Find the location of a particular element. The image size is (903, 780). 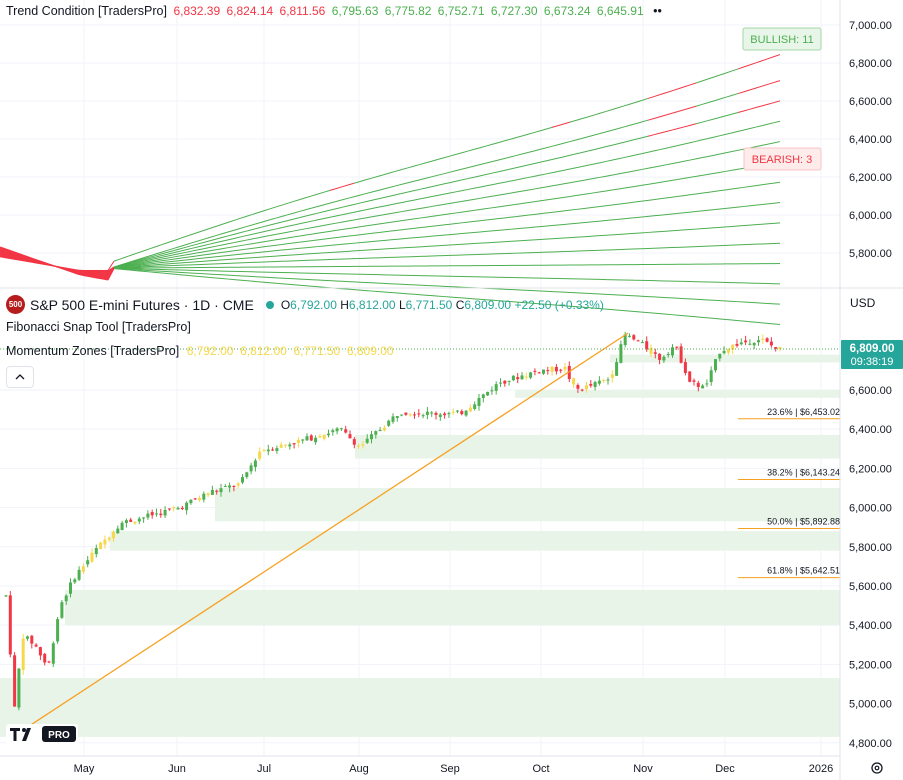

price-tick-label: 4,800.00 is located at coordinates (870, 744).